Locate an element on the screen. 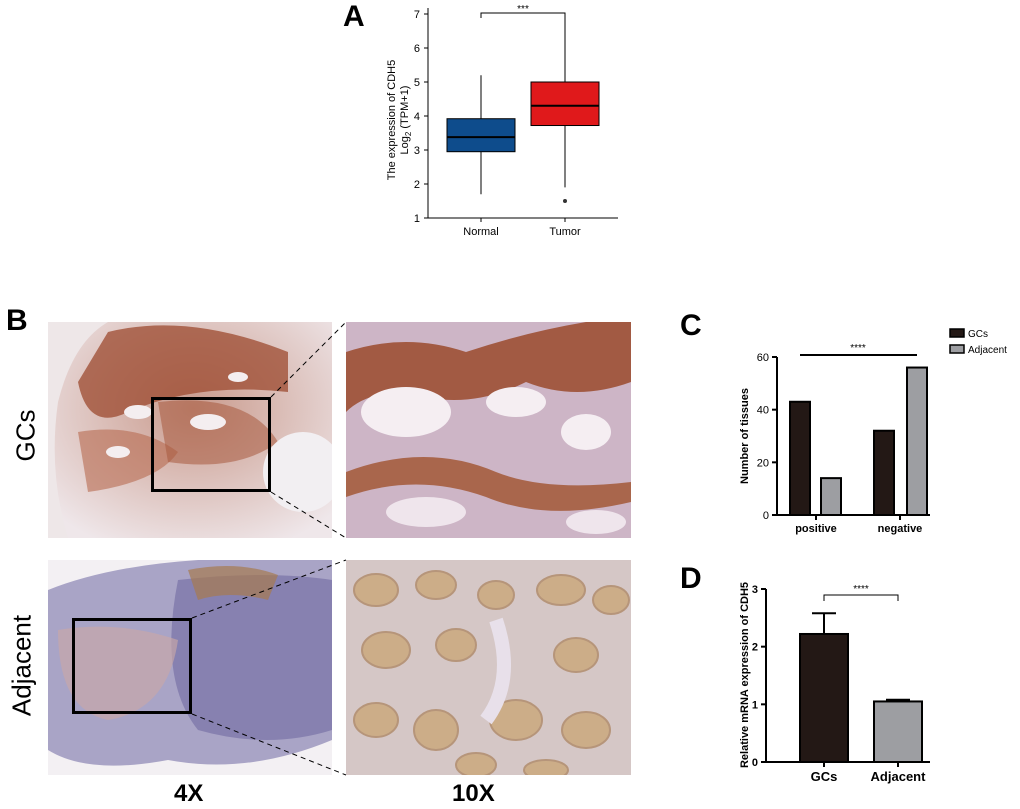 The image size is (1020, 809). chart-c-ytick-label: 20 is located at coordinates (763, 463).